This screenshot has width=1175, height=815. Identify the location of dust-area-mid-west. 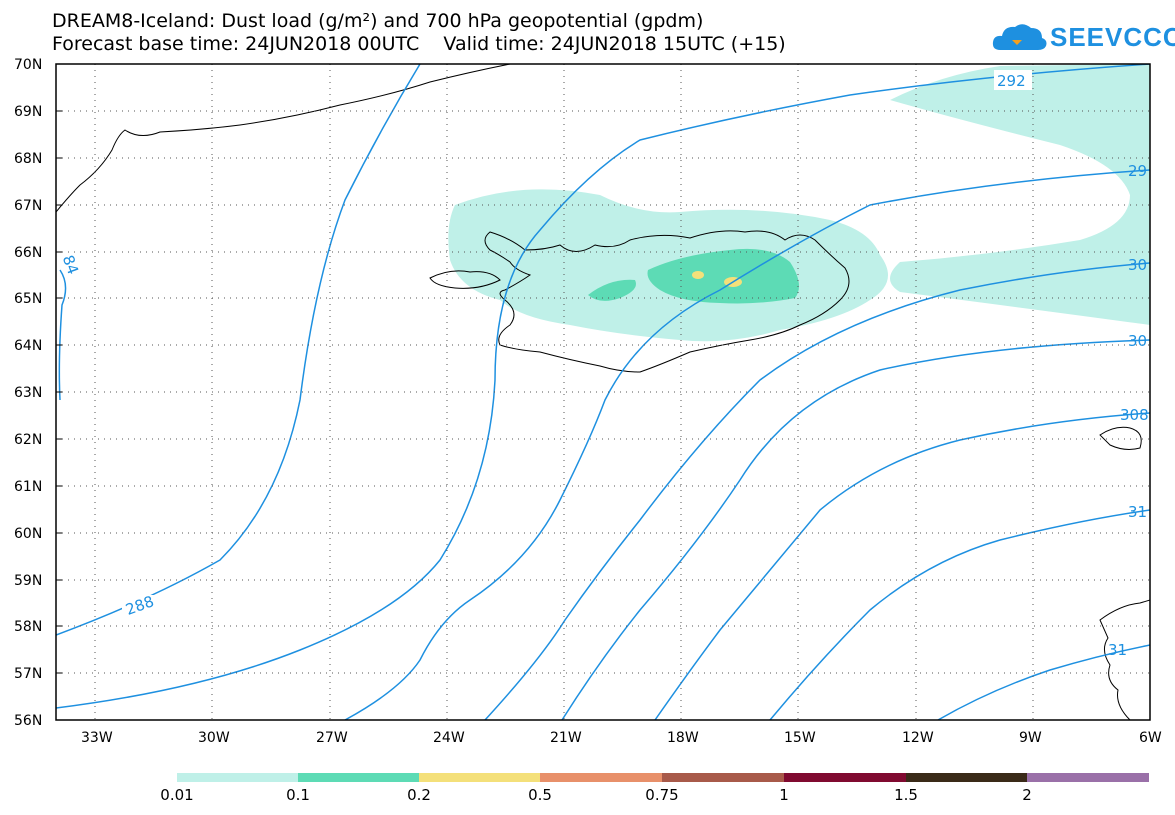
(612, 290).